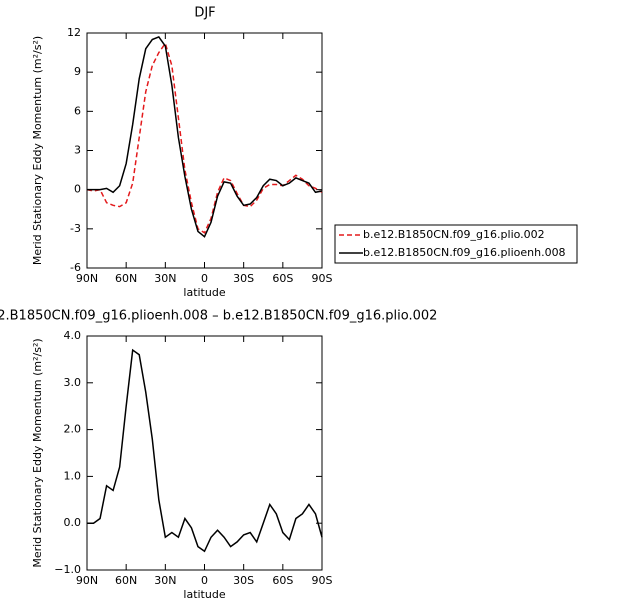 This screenshot has width=617, height=616. I want to click on y-tick-label: 0, so click(77, 189).